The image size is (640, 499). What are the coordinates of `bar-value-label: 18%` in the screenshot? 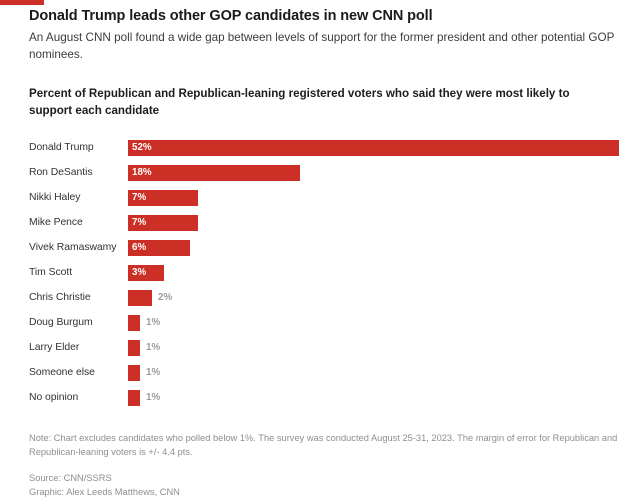 It's located at (140, 173).